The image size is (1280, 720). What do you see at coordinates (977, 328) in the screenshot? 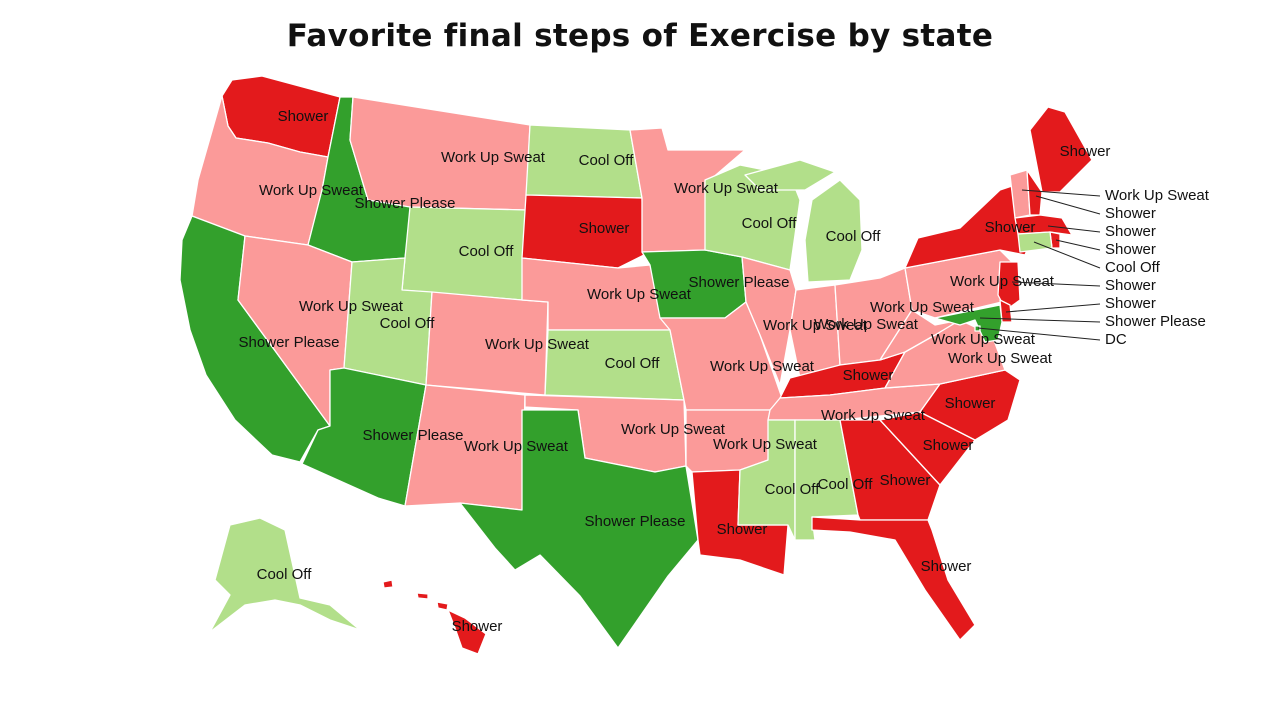
I see `state-dc` at bounding box center [977, 328].